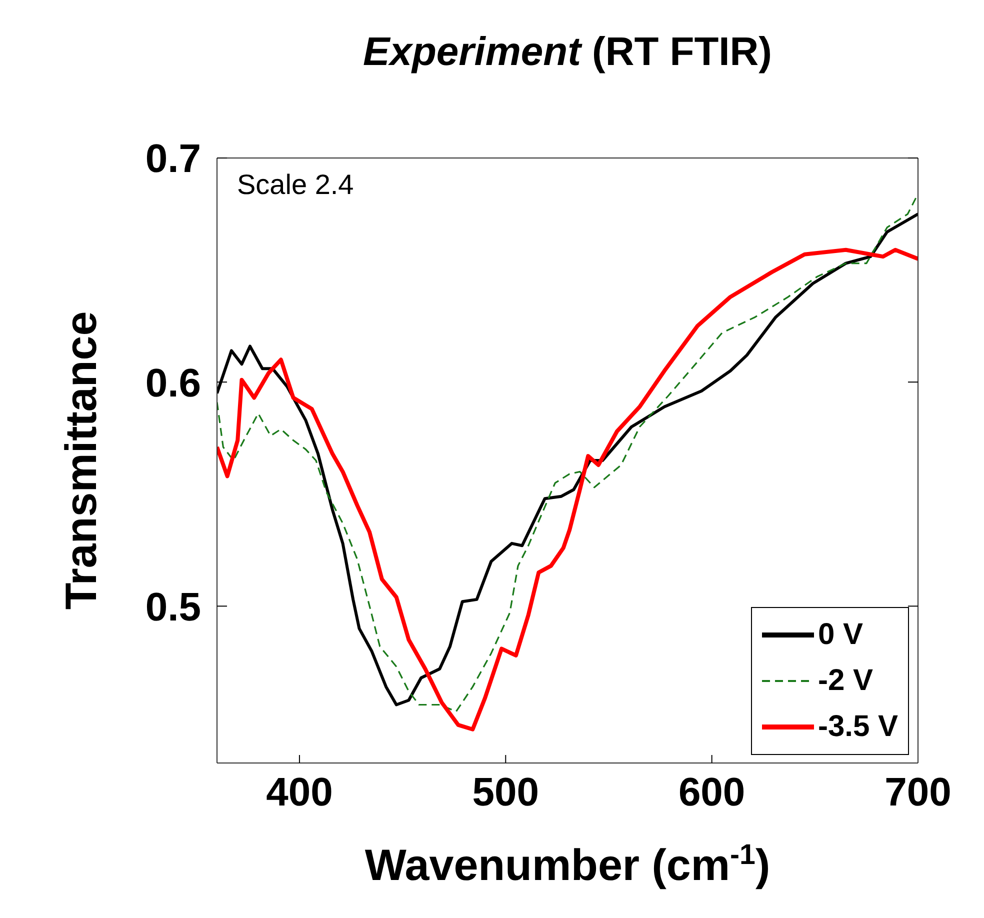 The width and height of the screenshot is (984, 918). I want to click on chart-title: Experiment (RT FTIR), so click(567, 52).